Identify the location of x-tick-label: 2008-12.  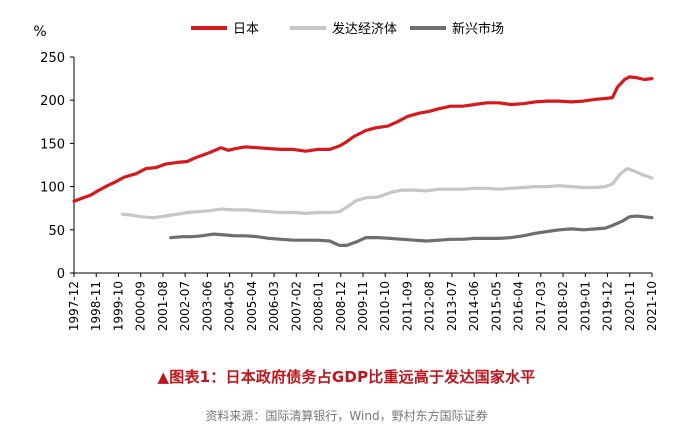
(341, 306).